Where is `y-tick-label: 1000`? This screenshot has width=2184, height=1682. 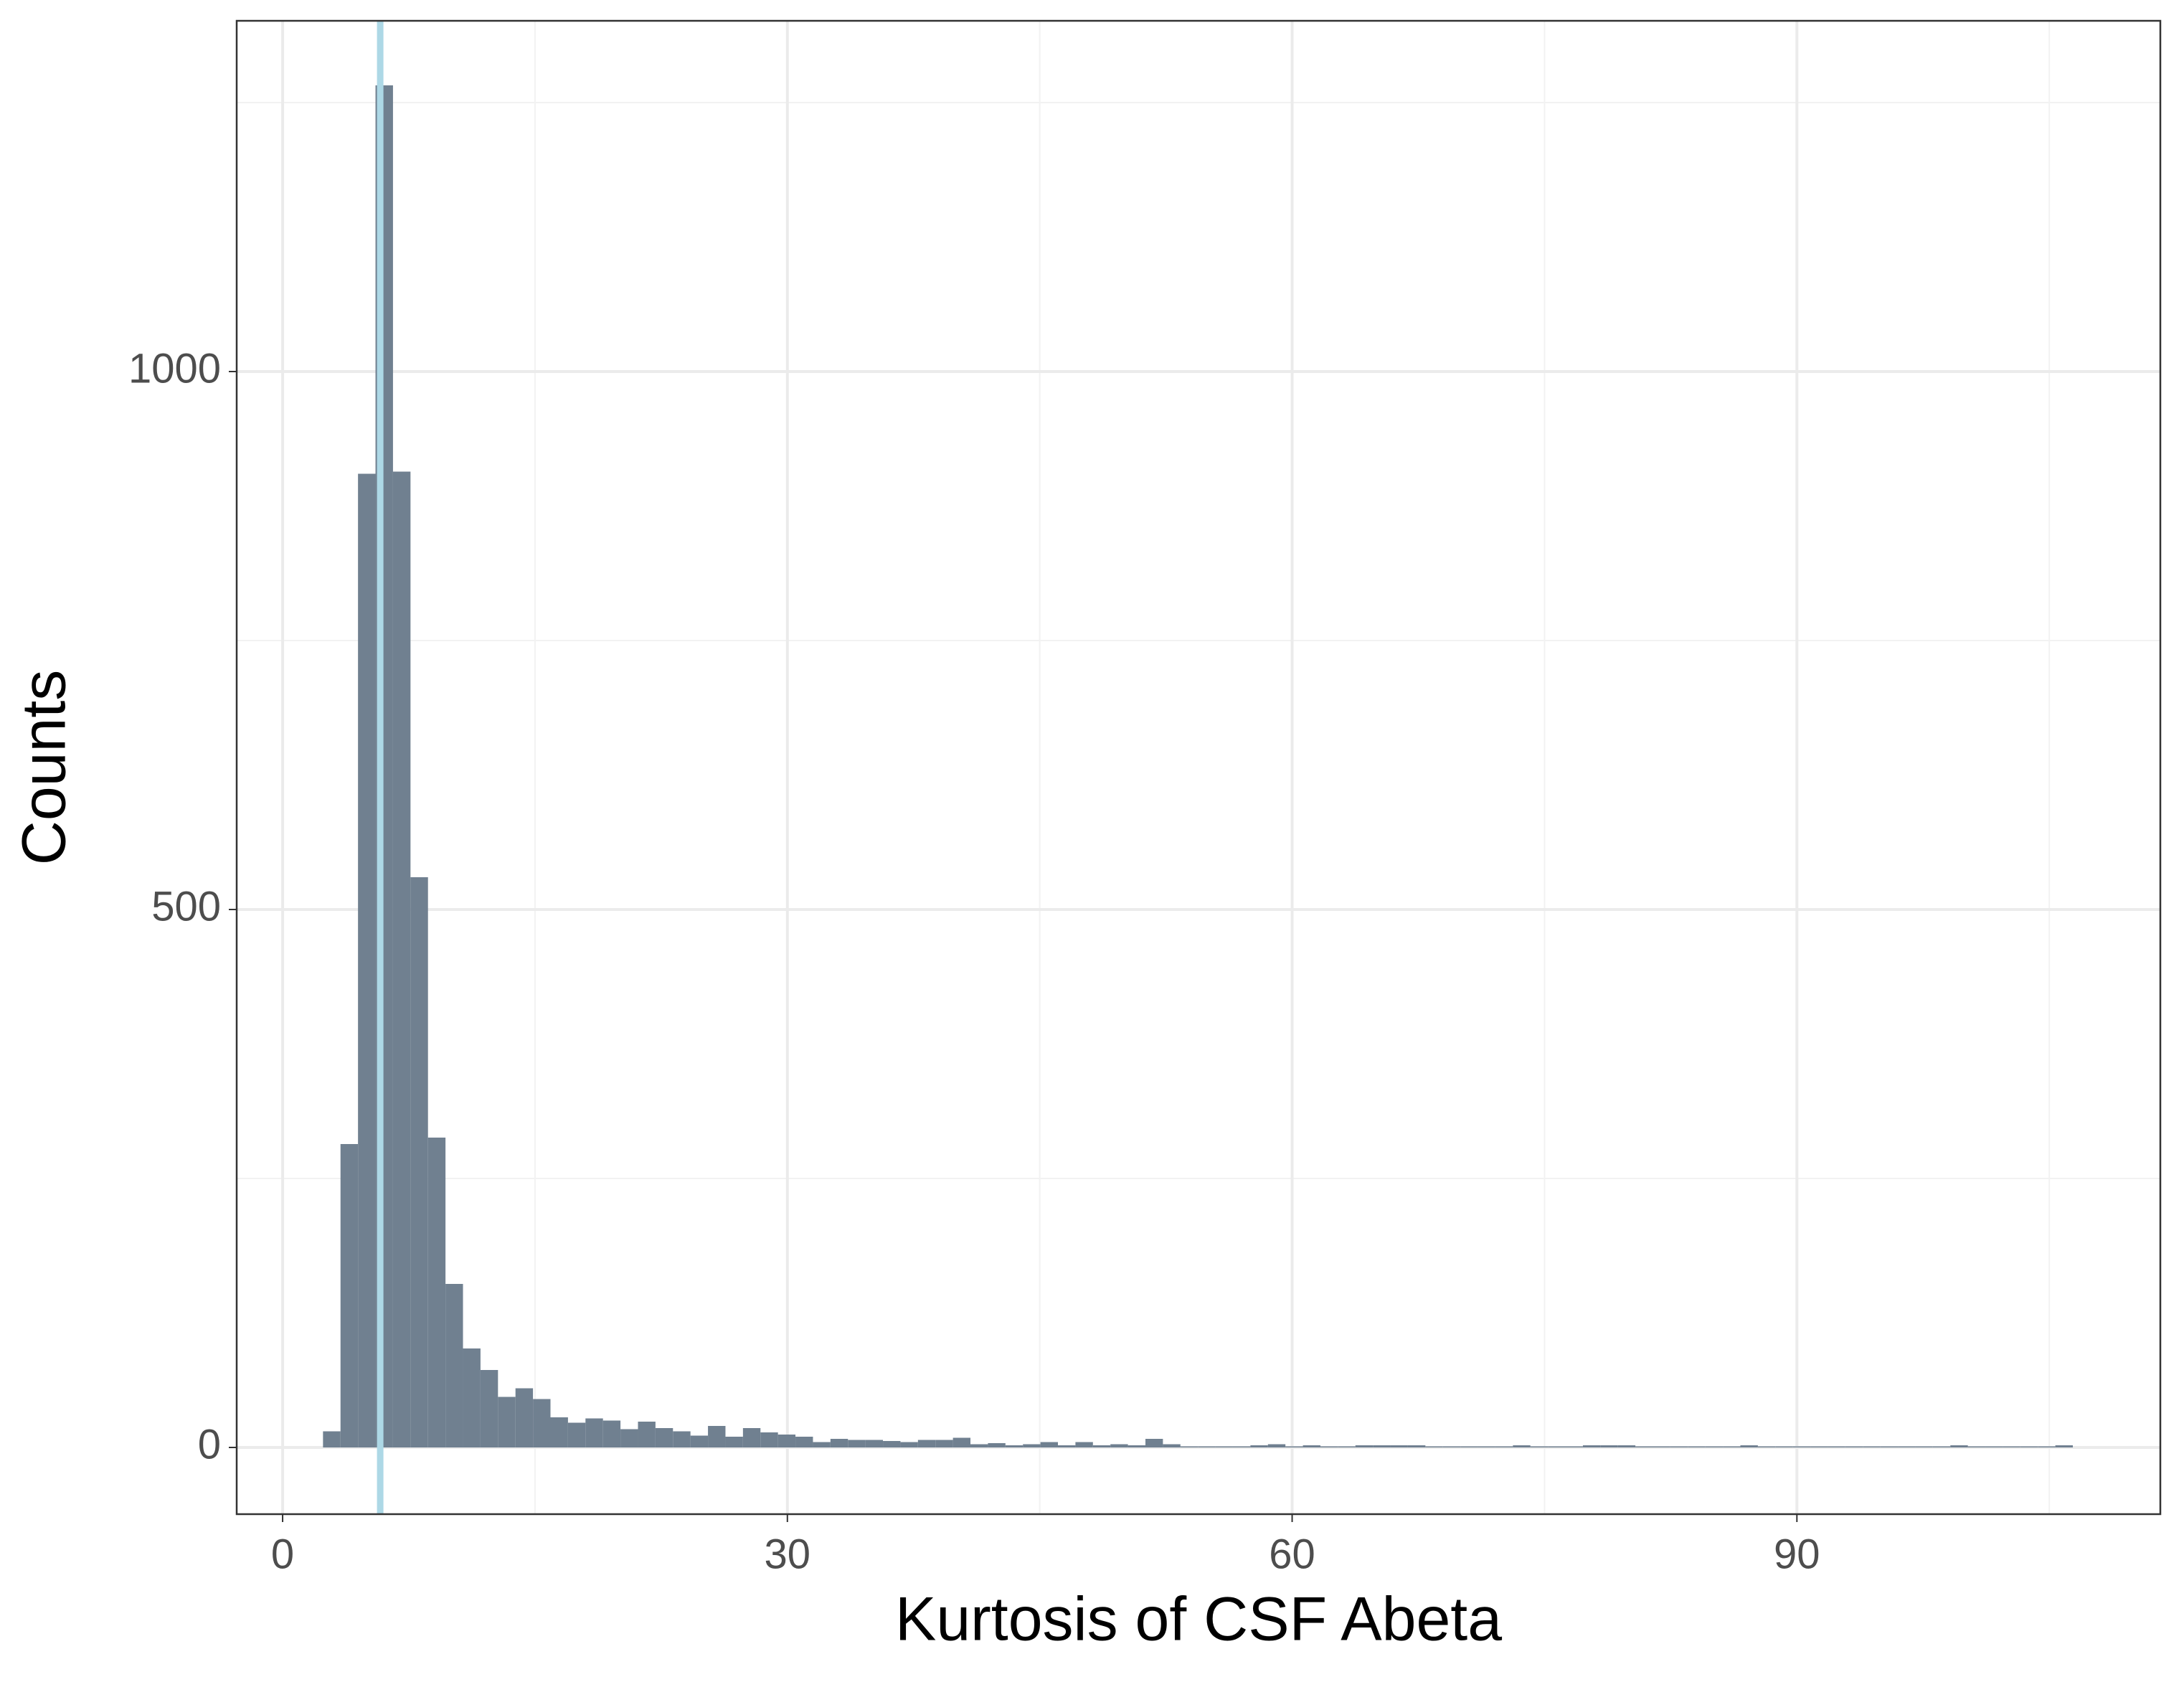 y-tick-label: 1000 is located at coordinates (174, 368).